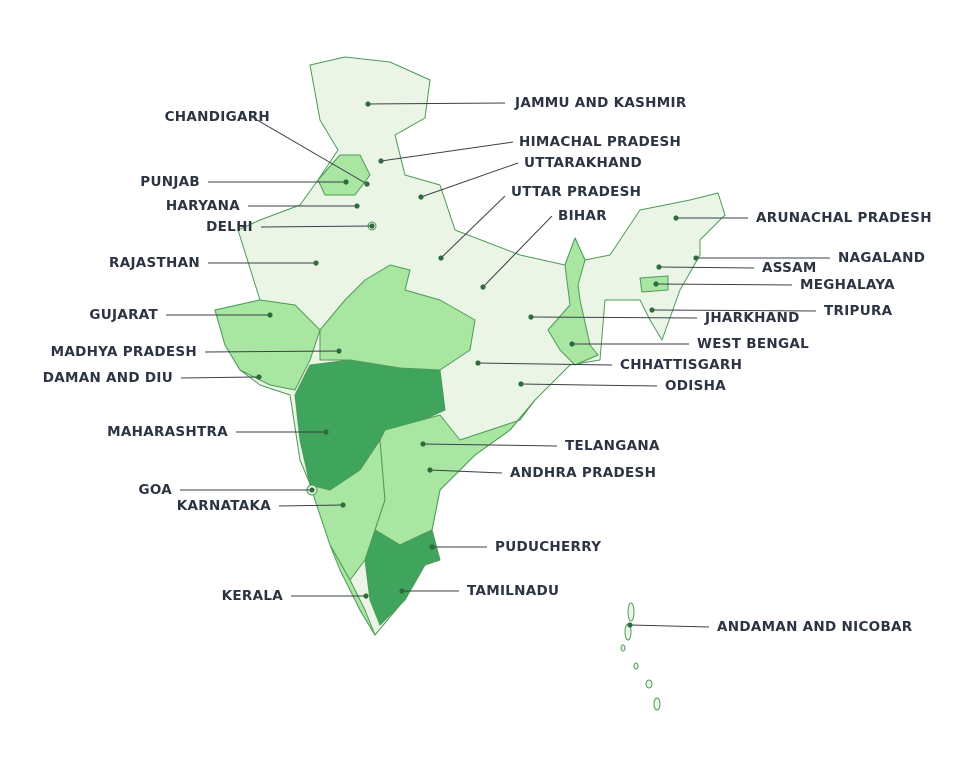  Describe the element at coordinates (582, 216) in the screenshot. I see `state-label: BIHAR` at that location.